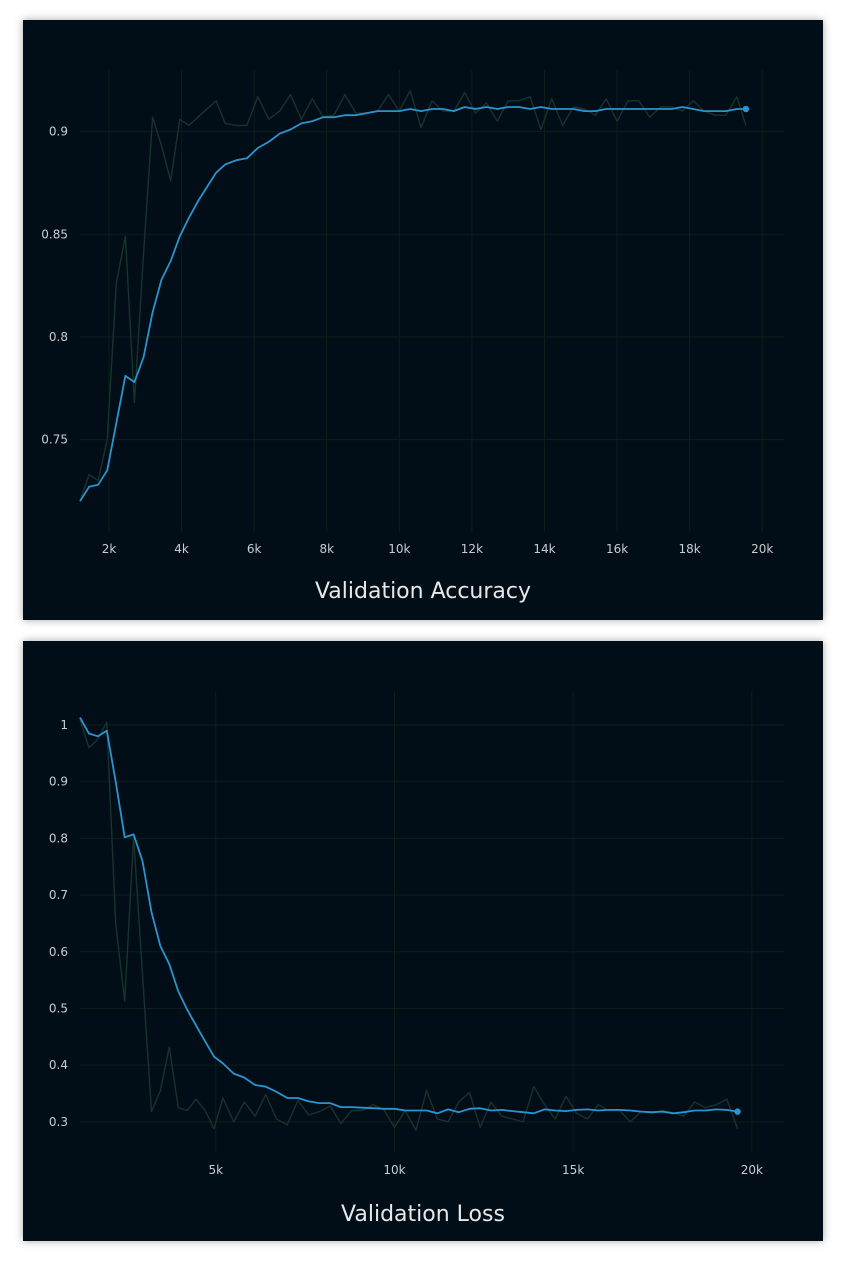 The width and height of the screenshot is (845, 1266). Describe the element at coordinates (58, 1122) in the screenshot. I see `y-tick-label: 0.3` at that location.